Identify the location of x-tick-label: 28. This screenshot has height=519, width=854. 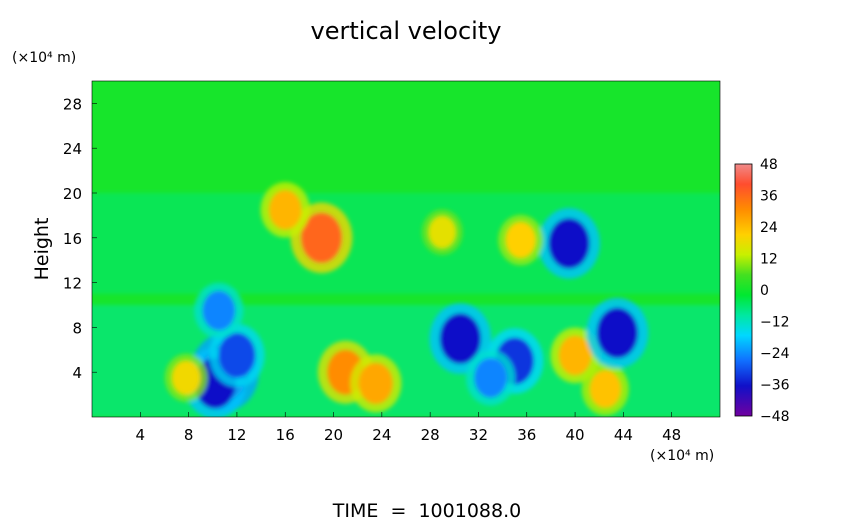
(430, 435).